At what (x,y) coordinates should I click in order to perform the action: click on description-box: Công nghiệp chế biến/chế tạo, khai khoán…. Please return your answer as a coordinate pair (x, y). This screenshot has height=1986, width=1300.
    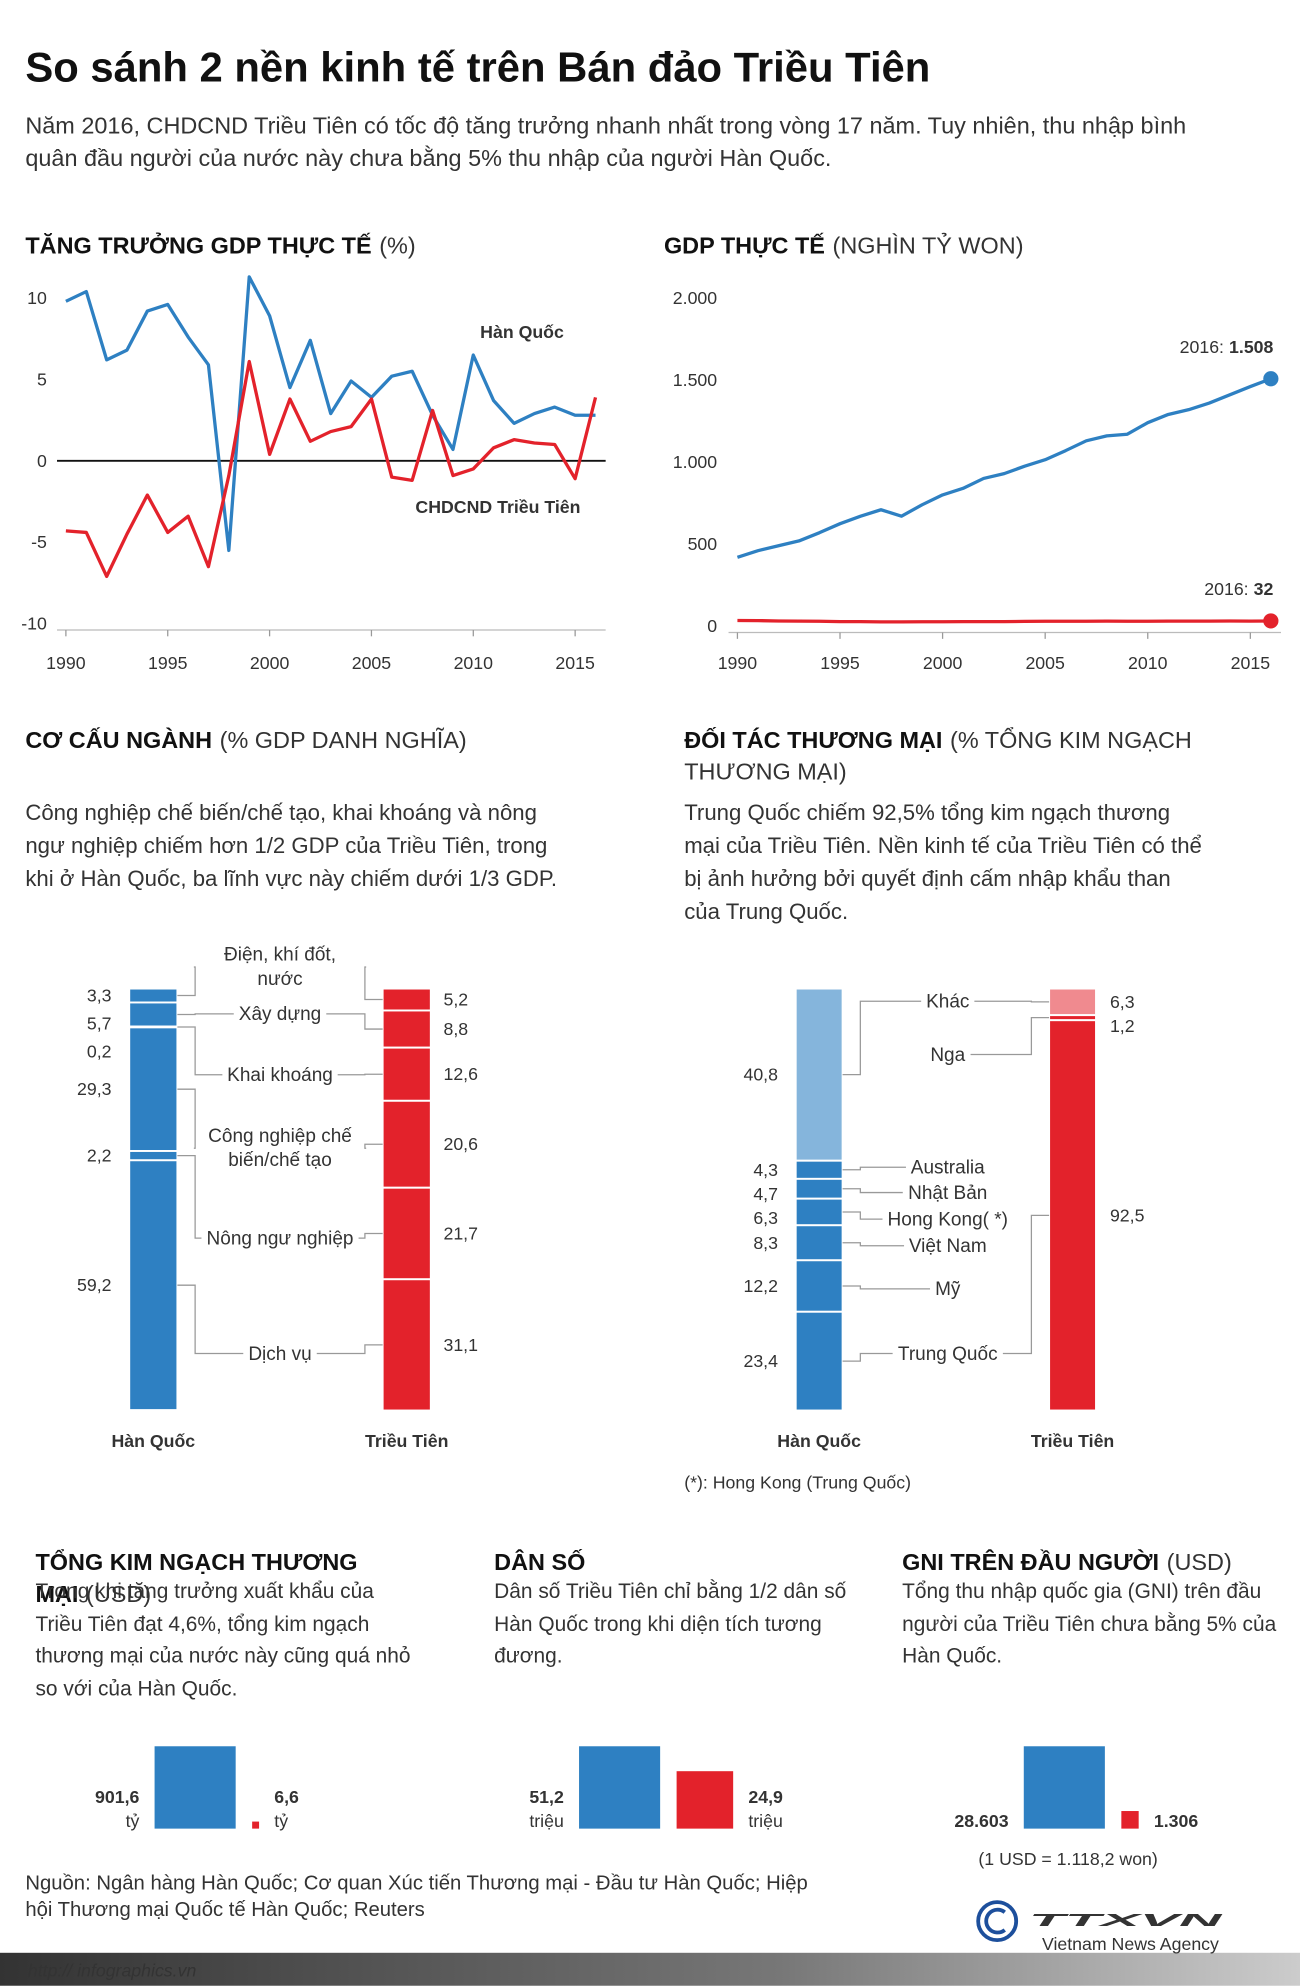
    Looking at the image, I should click on (291, 845).